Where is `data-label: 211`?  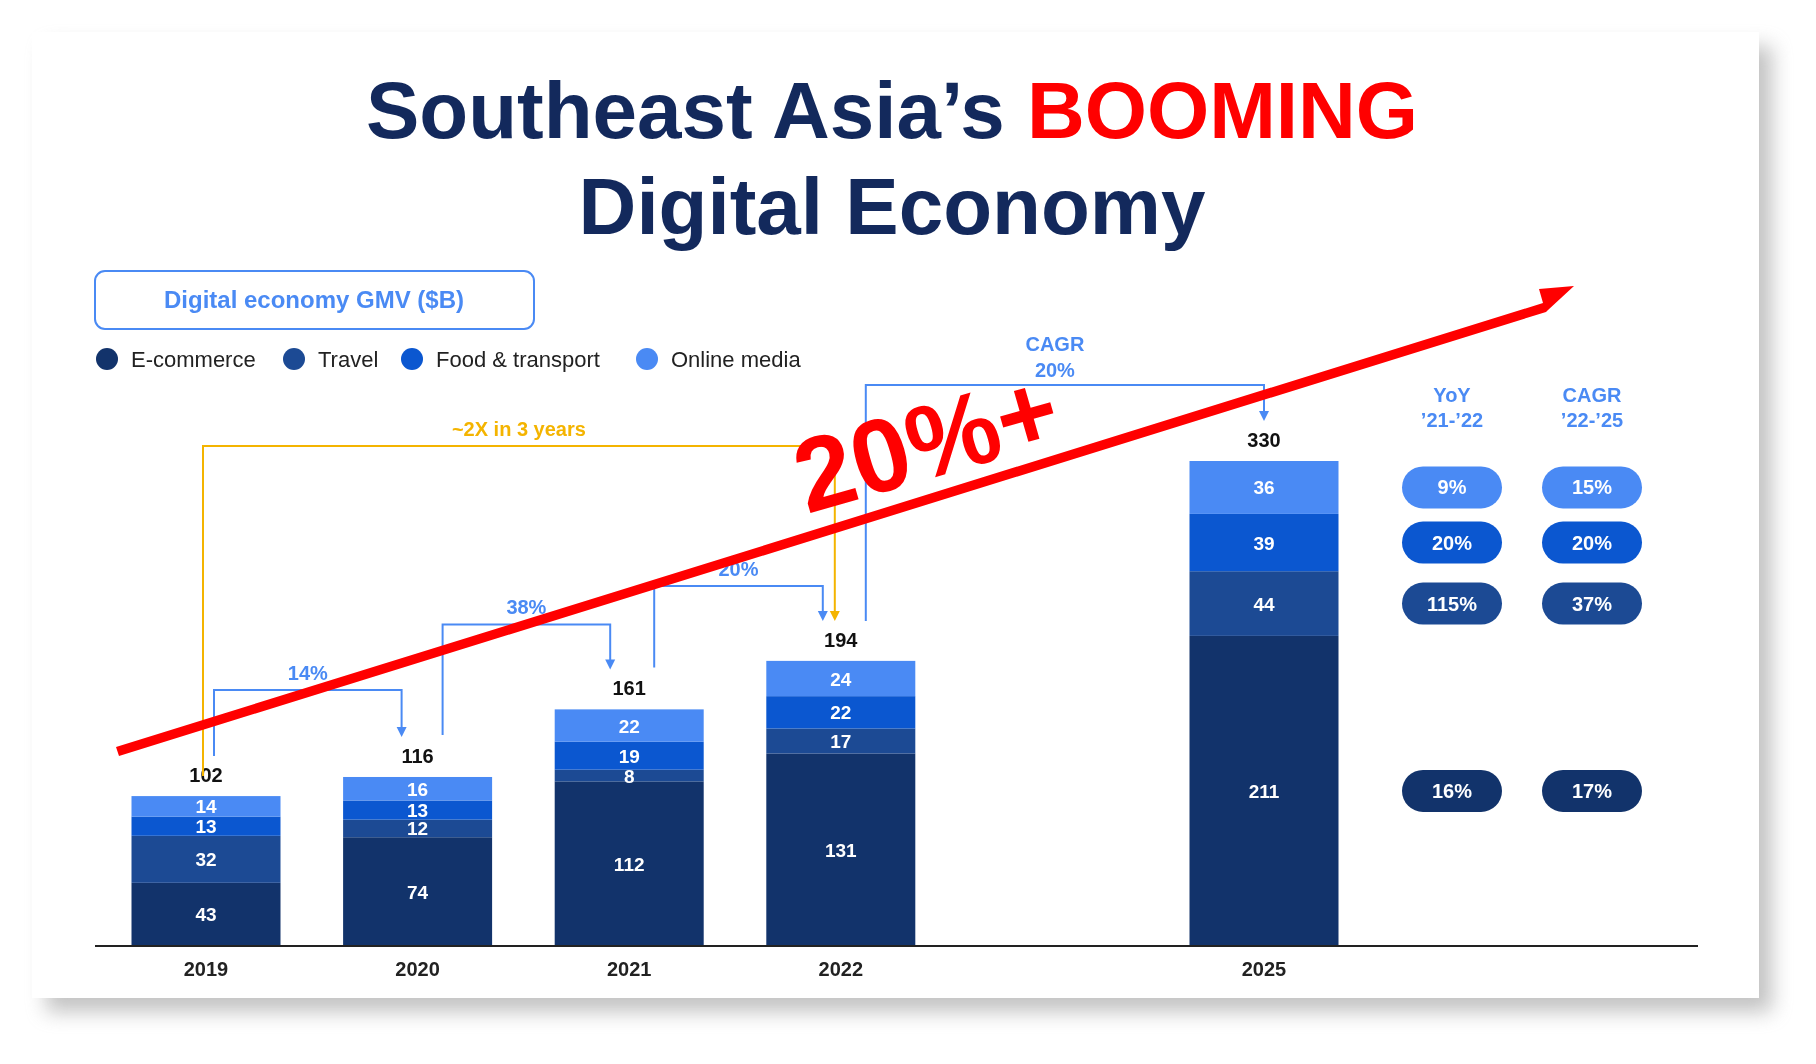 data-label: 211 is located at coordinates (1264, 791).